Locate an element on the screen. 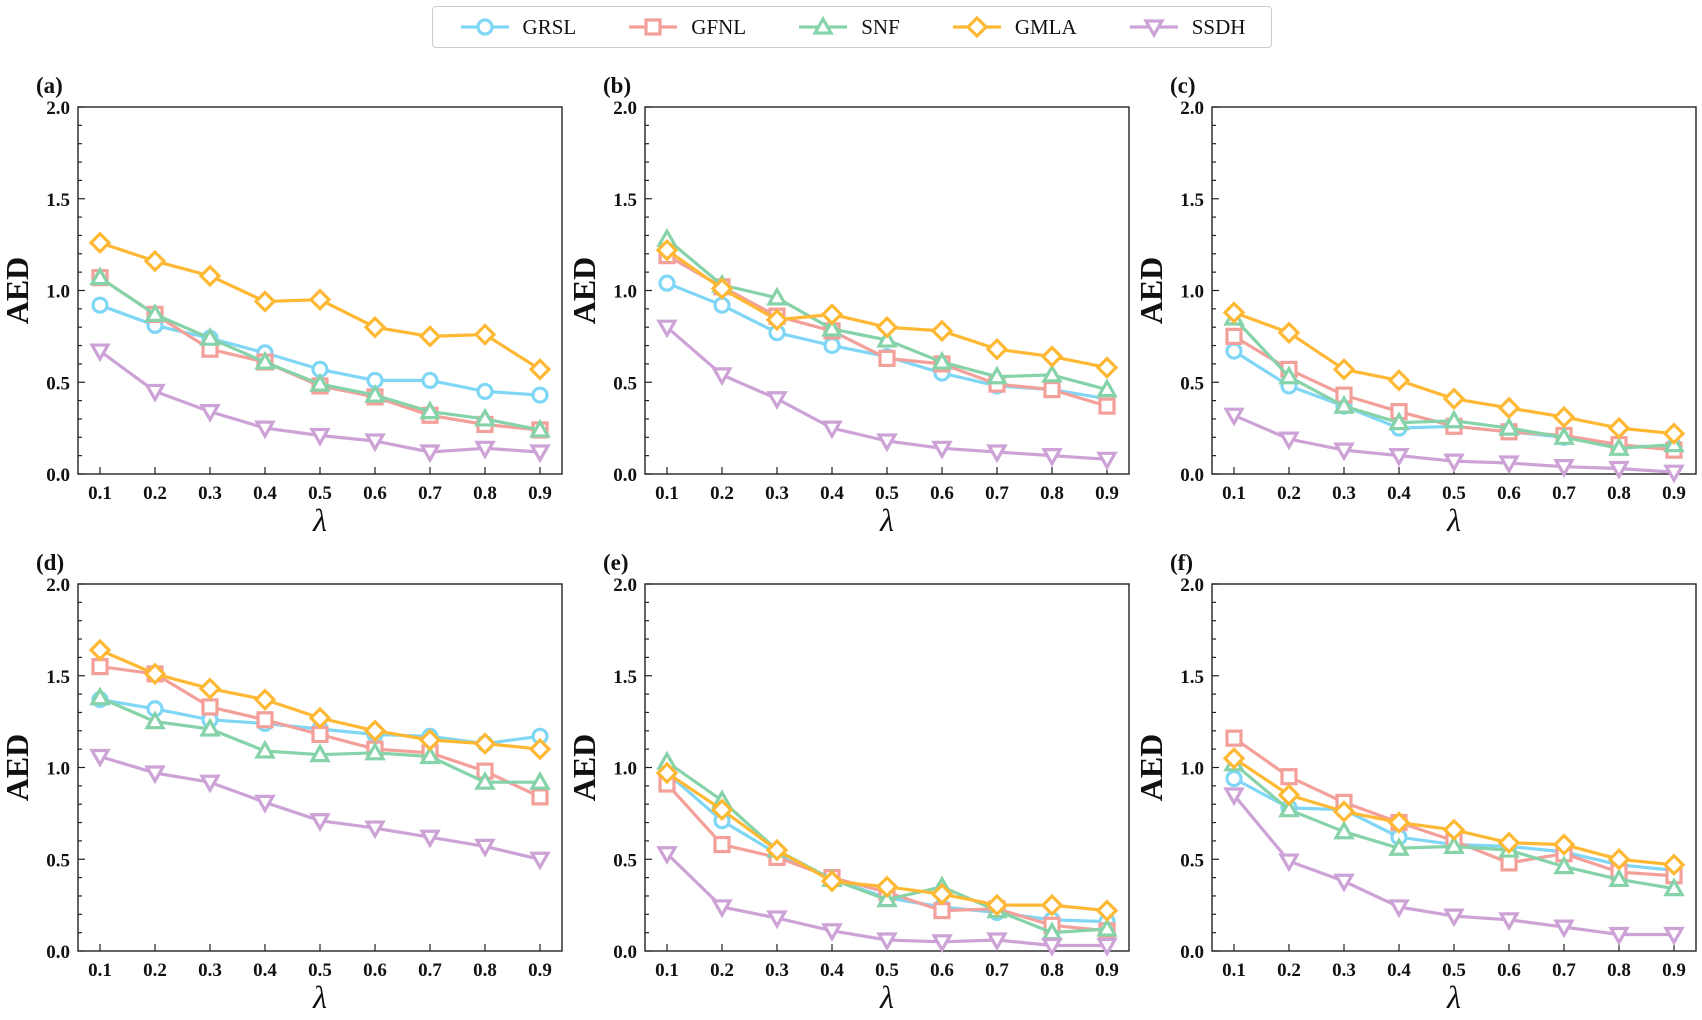 The image size is (1702, 1020). y-tick-label: 2.0 is located at coordinates (58, 108).